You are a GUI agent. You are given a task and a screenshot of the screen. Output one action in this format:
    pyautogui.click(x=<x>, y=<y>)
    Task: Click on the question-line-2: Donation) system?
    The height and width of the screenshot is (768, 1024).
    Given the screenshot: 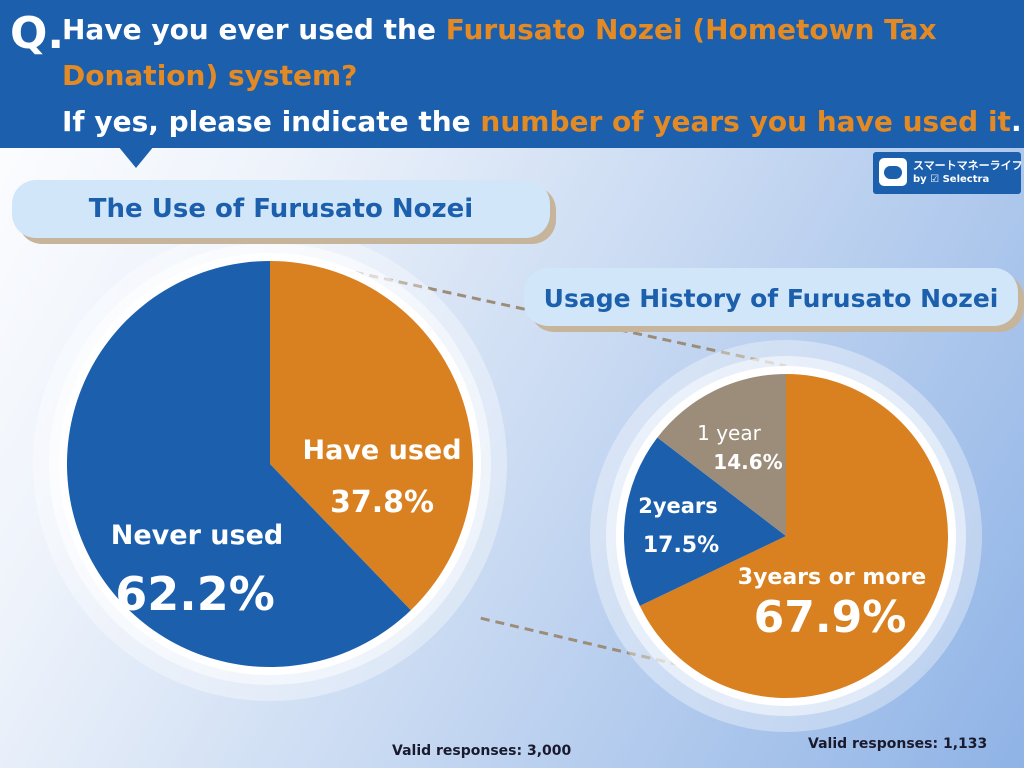 What is the action you would take?
    pyautogui.click(x=209, y=76)
    